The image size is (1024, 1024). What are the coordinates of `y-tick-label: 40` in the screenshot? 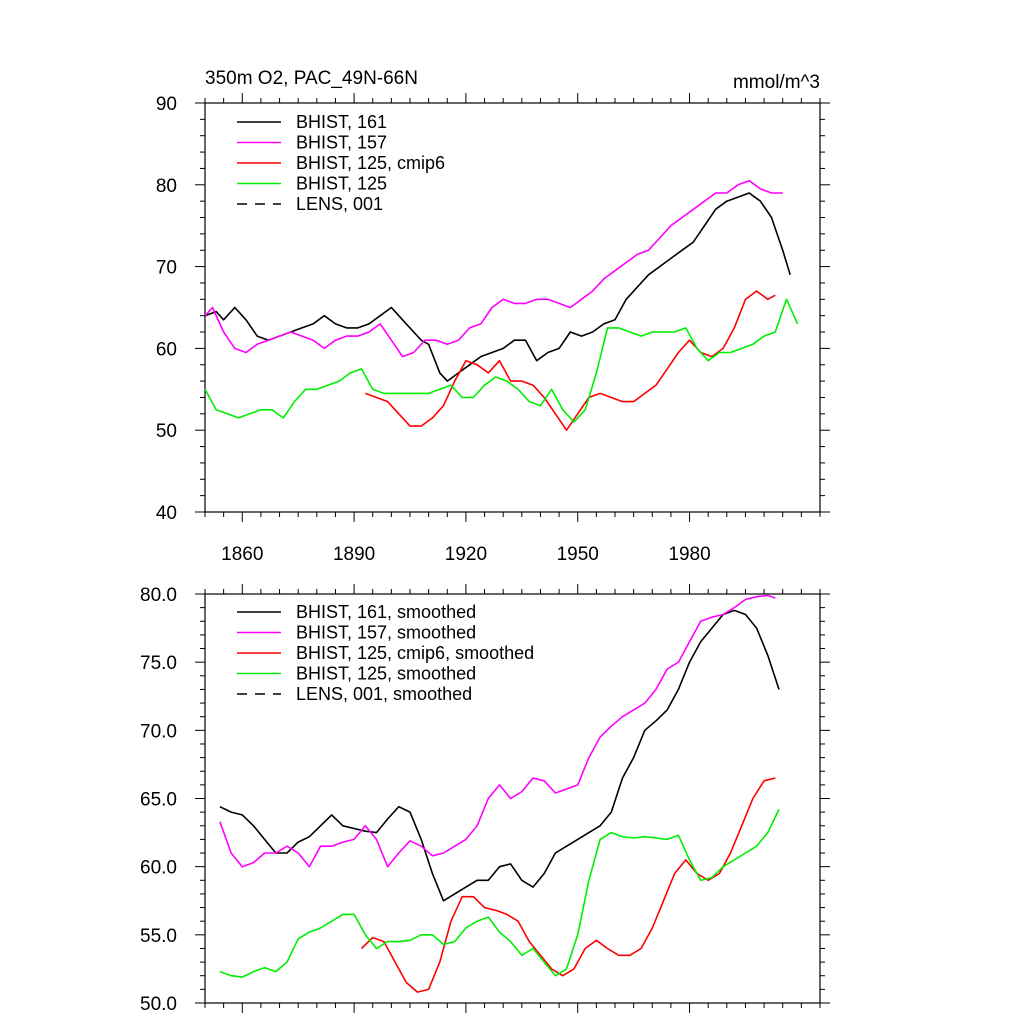 It's located at (166, 513).